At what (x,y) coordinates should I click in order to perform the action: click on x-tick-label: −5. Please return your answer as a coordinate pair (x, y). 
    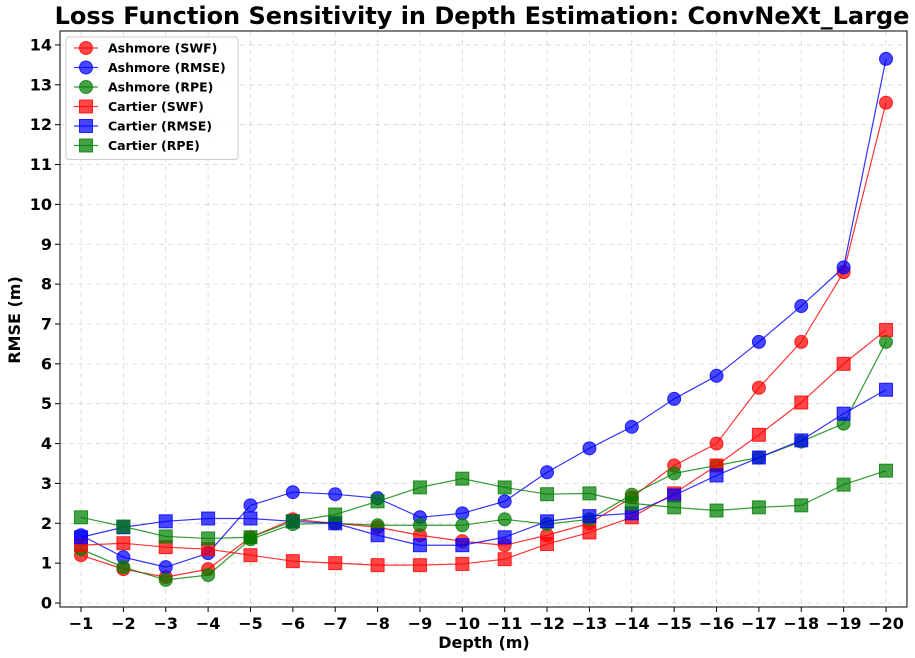
    Looking at the image, I should click on (250, 623).